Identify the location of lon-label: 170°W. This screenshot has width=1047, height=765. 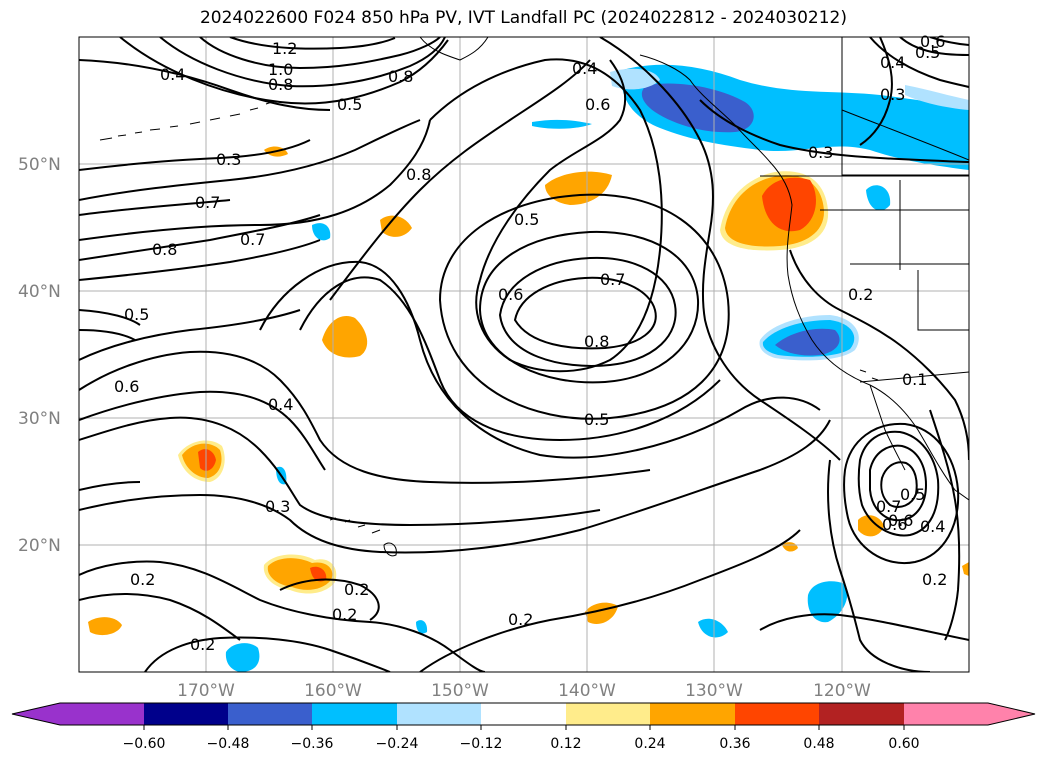
(206, 691).